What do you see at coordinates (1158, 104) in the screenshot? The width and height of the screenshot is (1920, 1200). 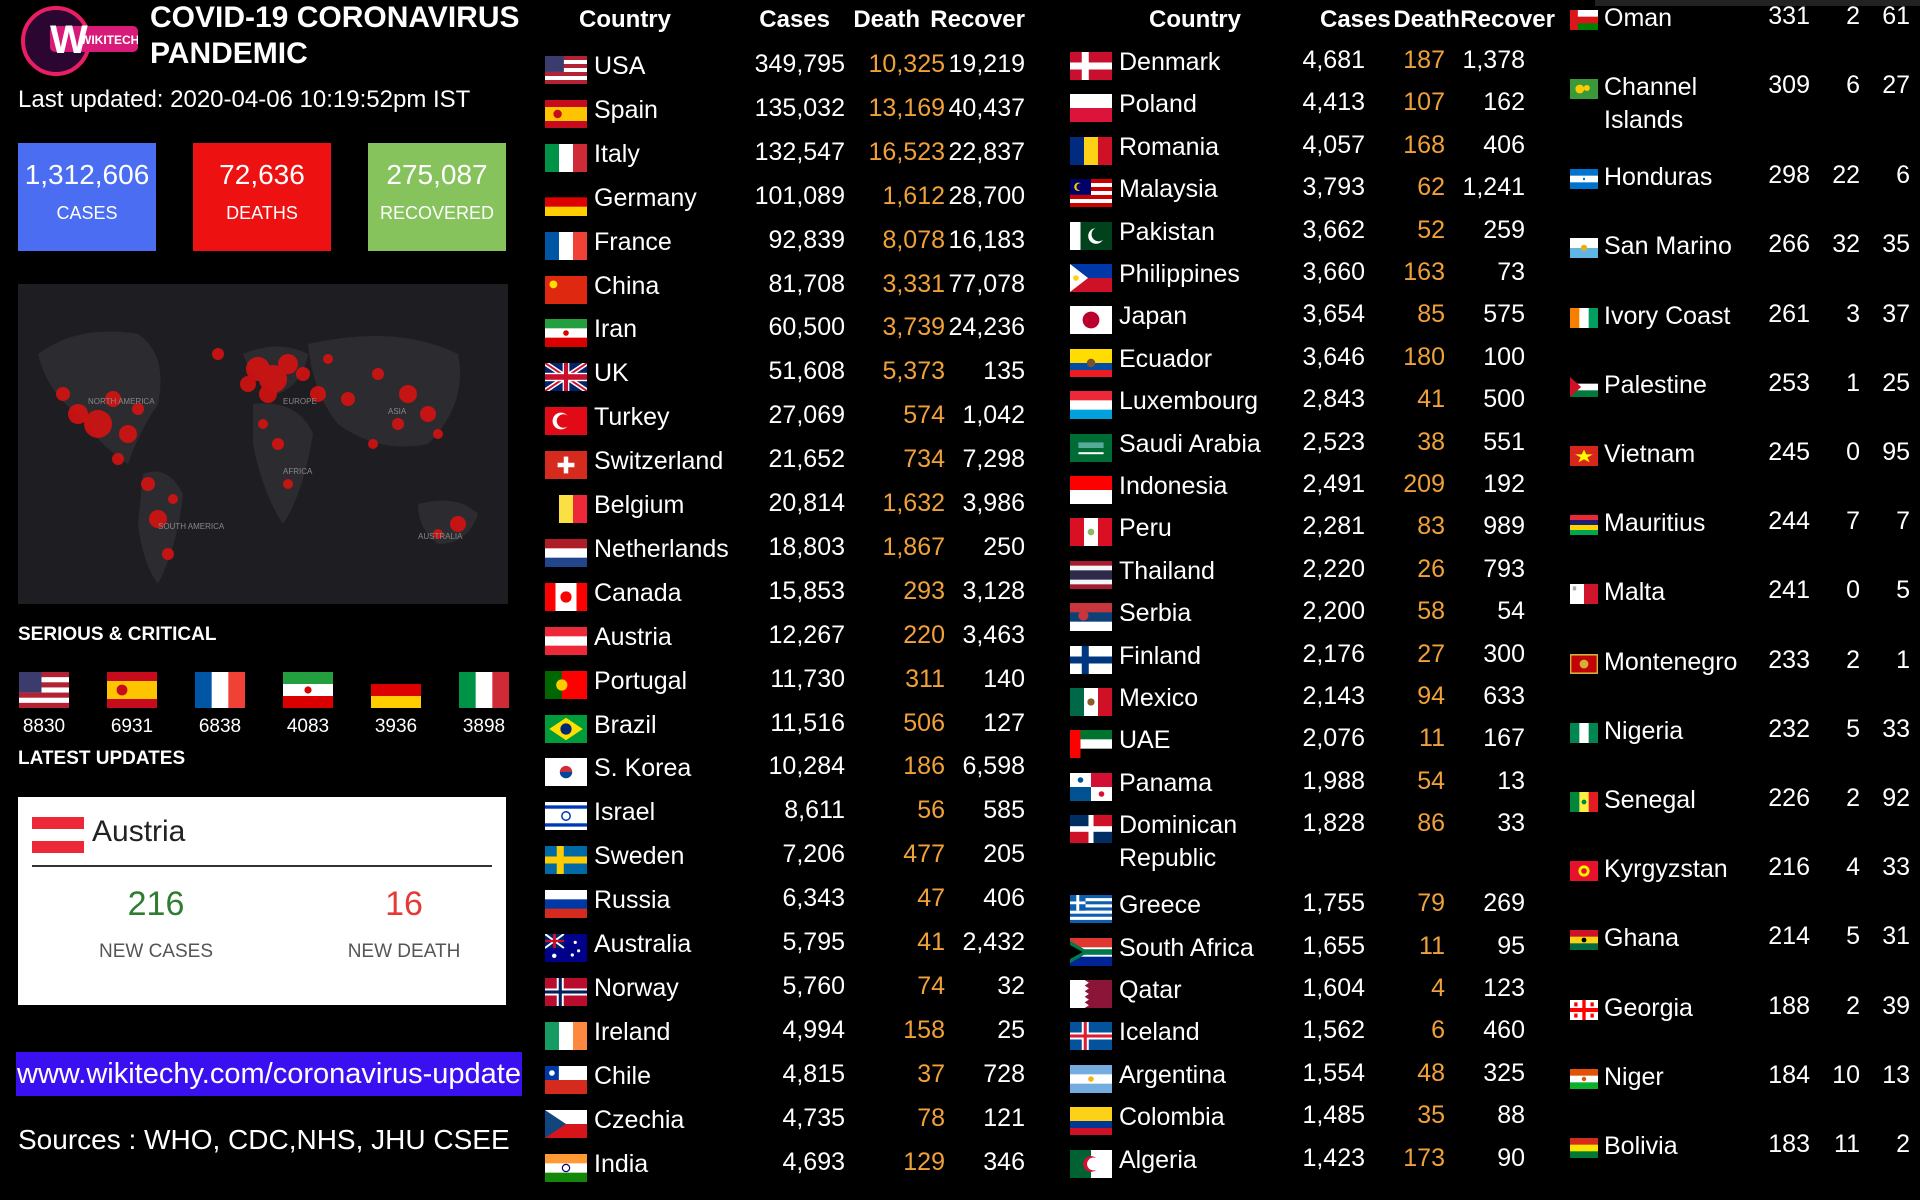 I see `country-name: Poland` at bounding box center [1158, 104].